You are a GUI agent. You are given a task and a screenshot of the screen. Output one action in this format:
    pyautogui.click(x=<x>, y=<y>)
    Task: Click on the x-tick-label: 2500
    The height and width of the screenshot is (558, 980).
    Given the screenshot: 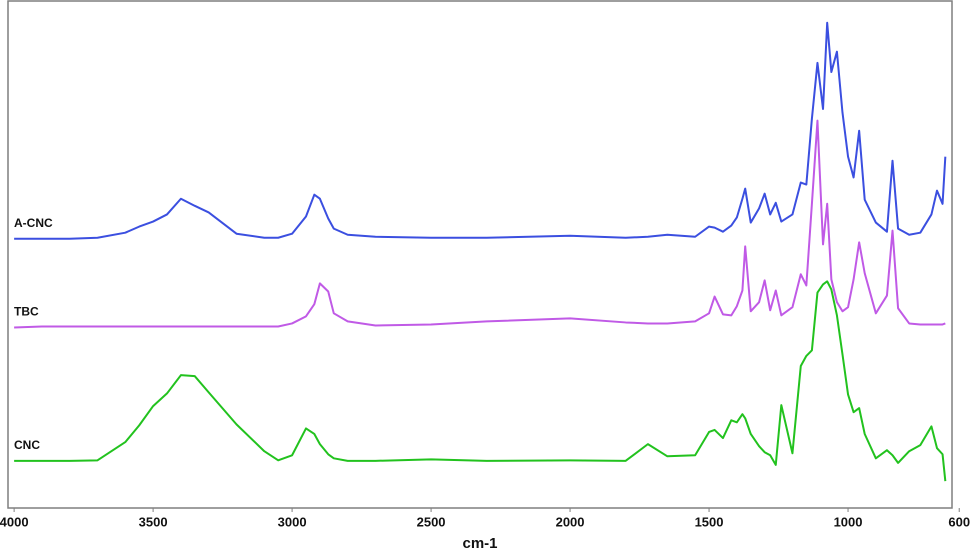 What is the action you would take?
    pyautogui.click(x=431, y=521)
    